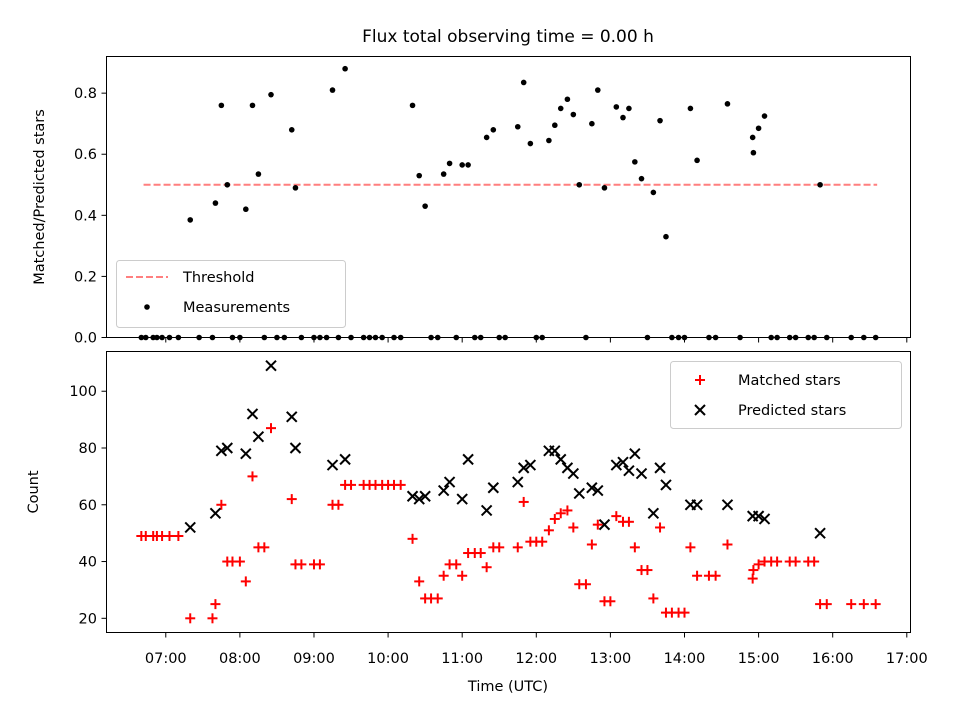 This screenshot has width=960, height=720. I want to click on count-y-tick-label: 100, so click(83, 392).